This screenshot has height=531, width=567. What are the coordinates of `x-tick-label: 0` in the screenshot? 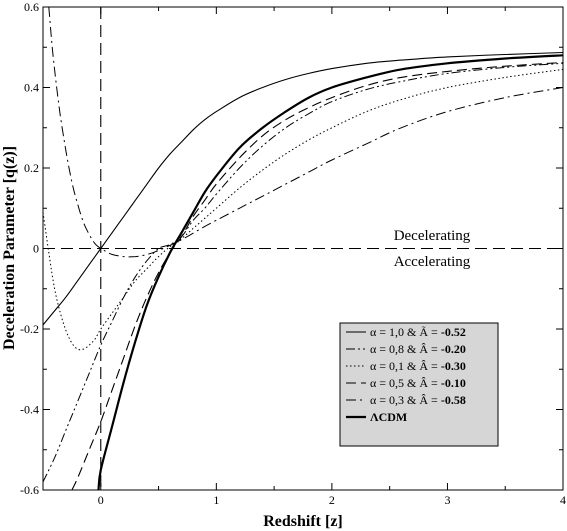 It's located at (101, 500).